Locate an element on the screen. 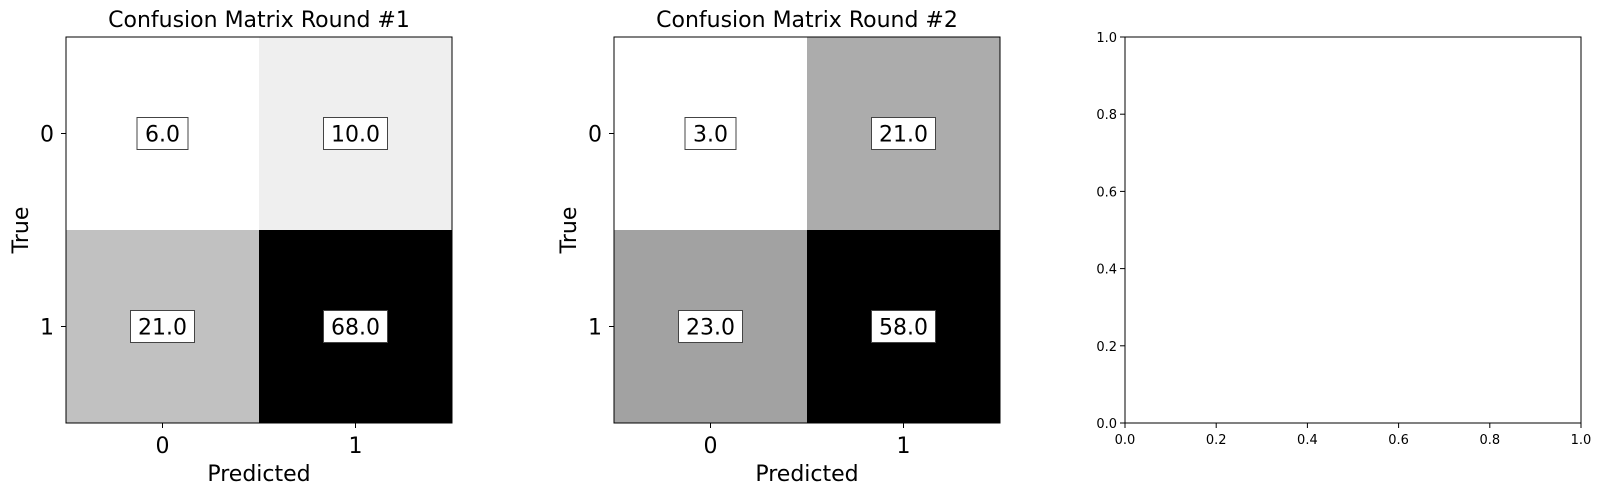 This screenshot has width=1600, height=495. x-tick-label-4: 0.8 is located at coordinates (1489, 440).